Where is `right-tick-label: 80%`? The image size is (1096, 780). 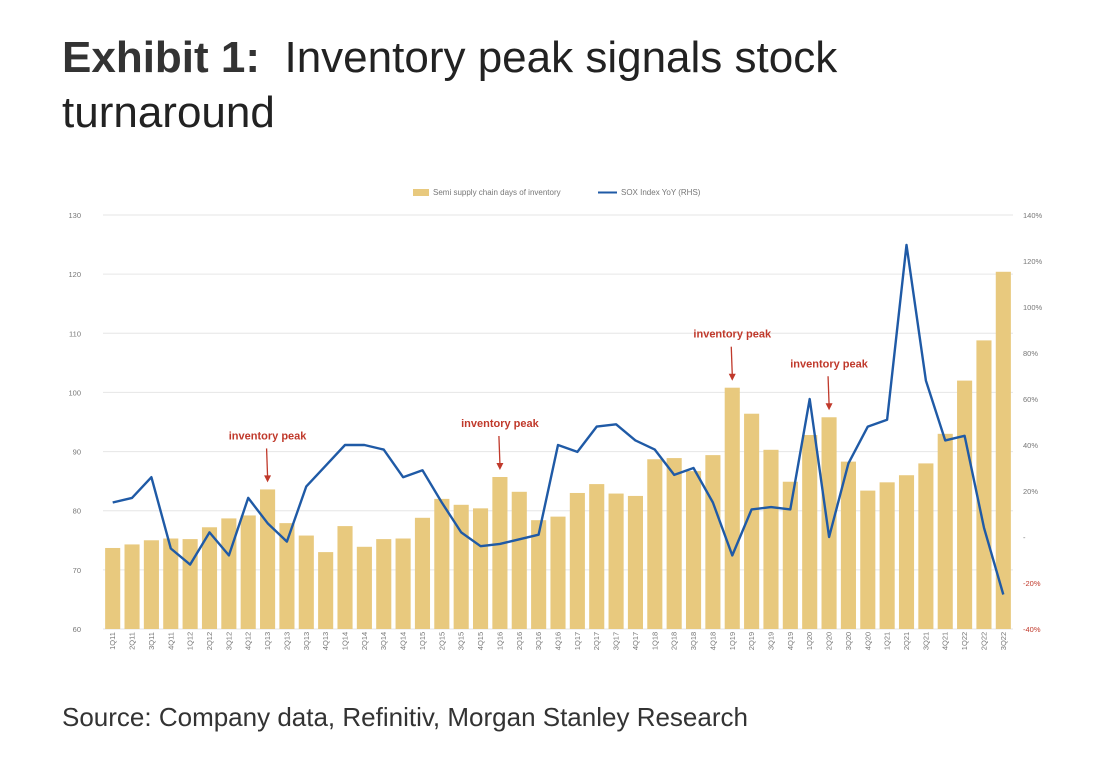
right-tick-label: 80% is located at coordinates (1030, 353).